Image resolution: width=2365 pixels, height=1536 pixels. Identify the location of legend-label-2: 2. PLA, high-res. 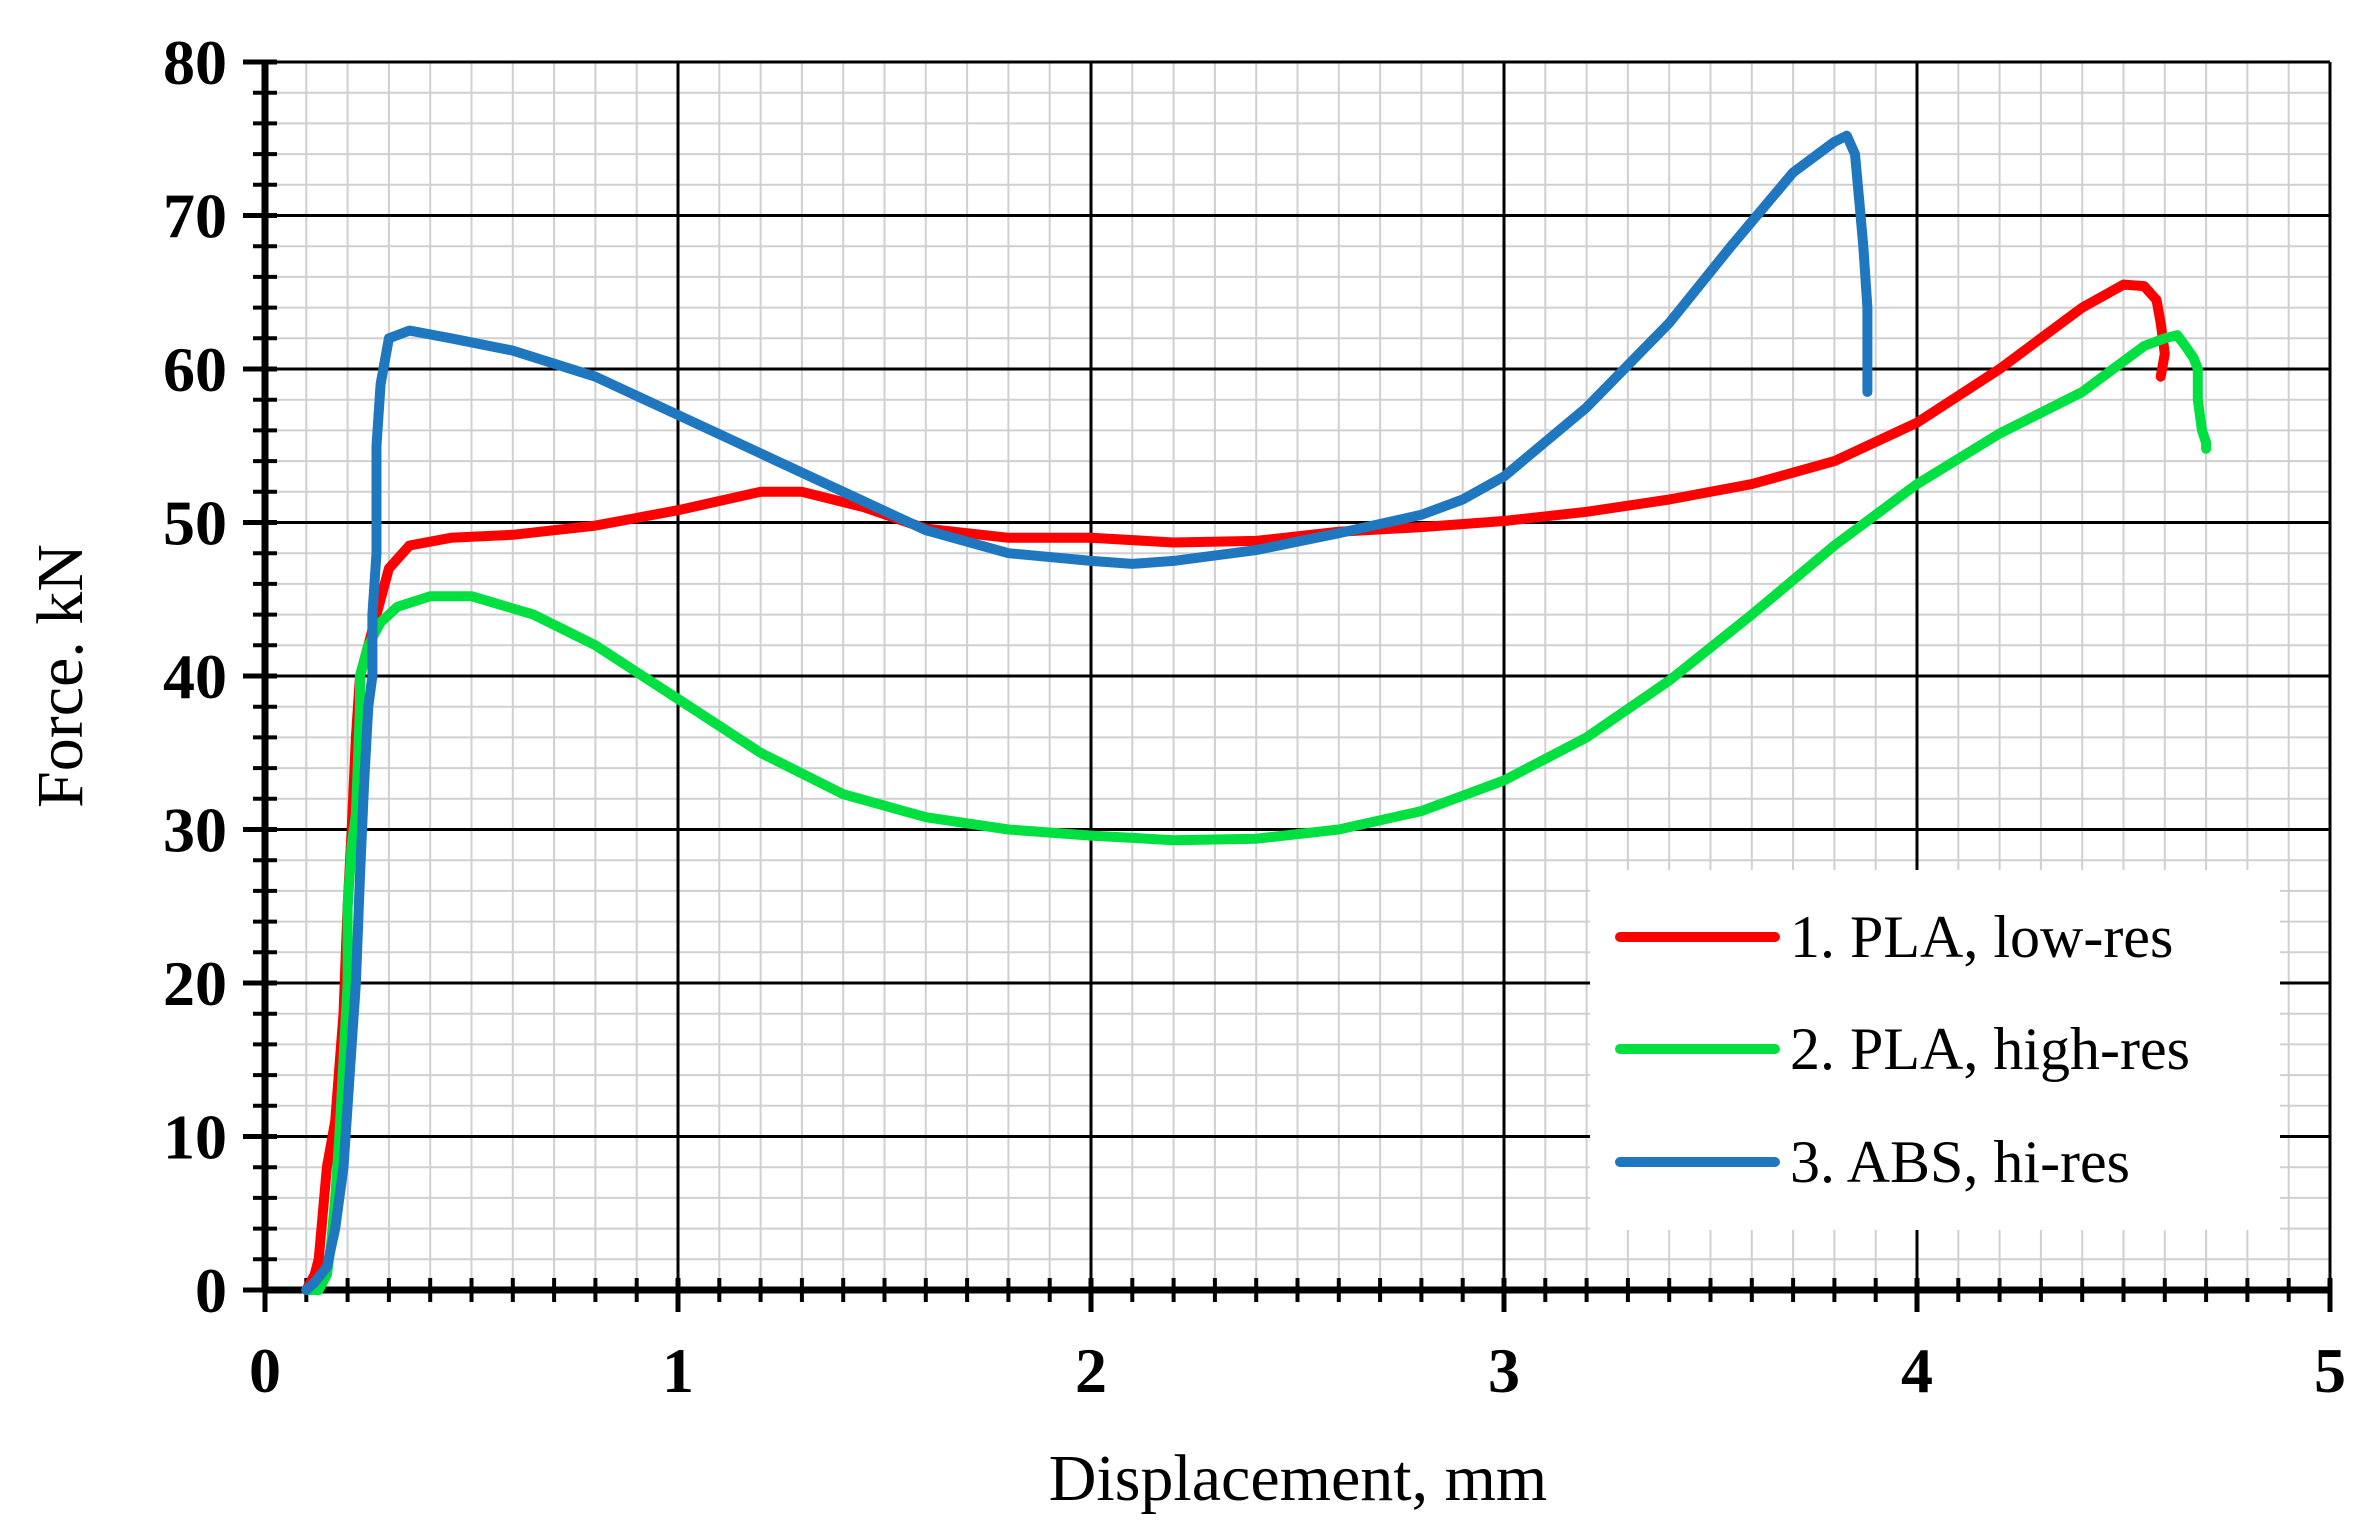
(1990, 1049).